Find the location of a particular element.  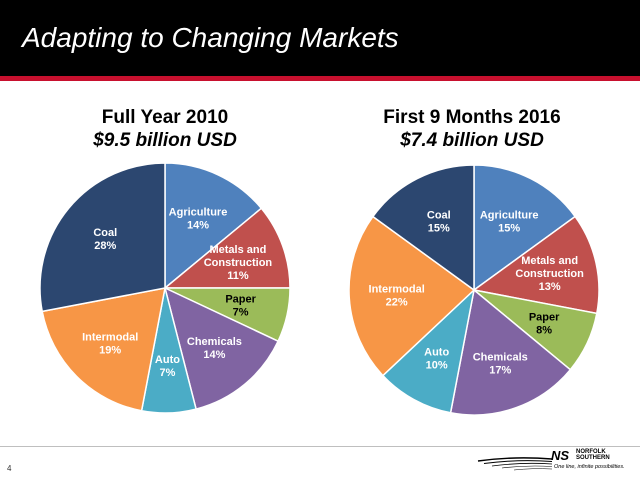

logo-mark: NS is located at coordinates (560, 455).